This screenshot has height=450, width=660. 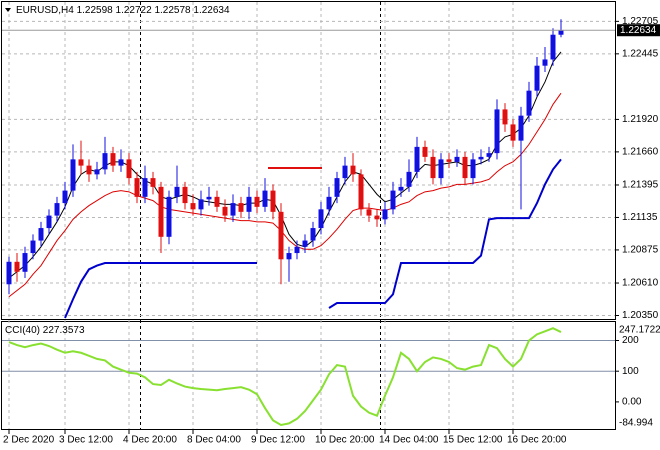 I want to click on last-high: 1.22722, so click(x=134, y=10).